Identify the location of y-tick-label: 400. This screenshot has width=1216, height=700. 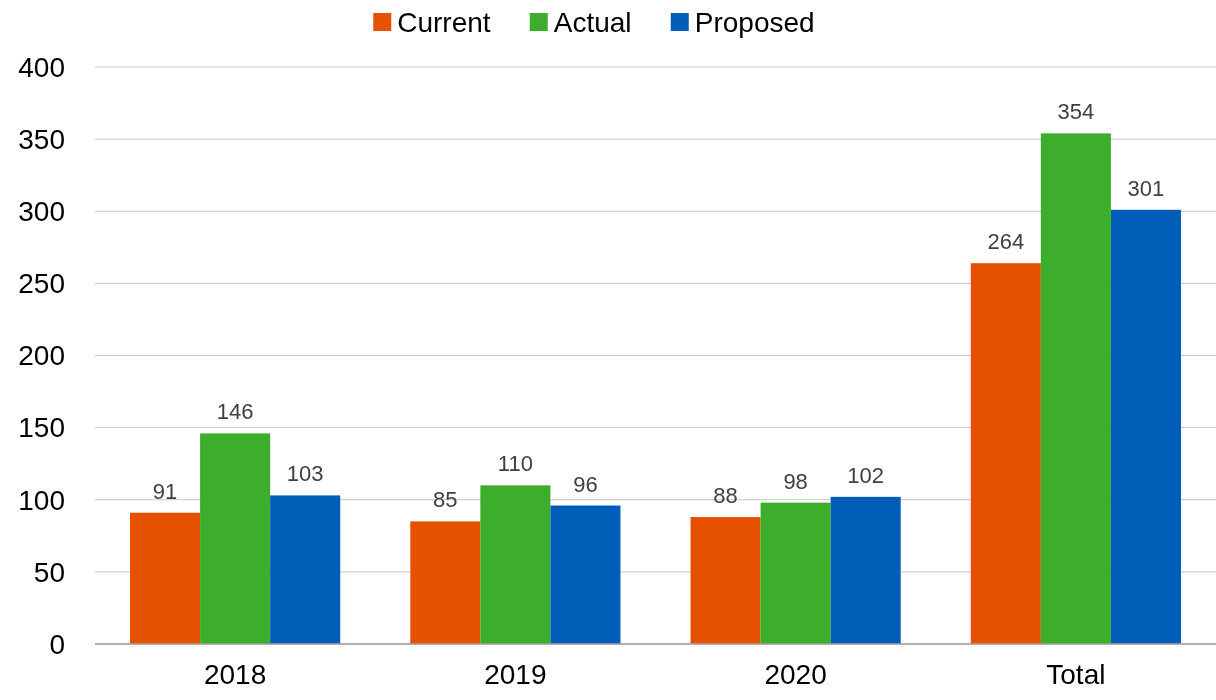
(41, 67).